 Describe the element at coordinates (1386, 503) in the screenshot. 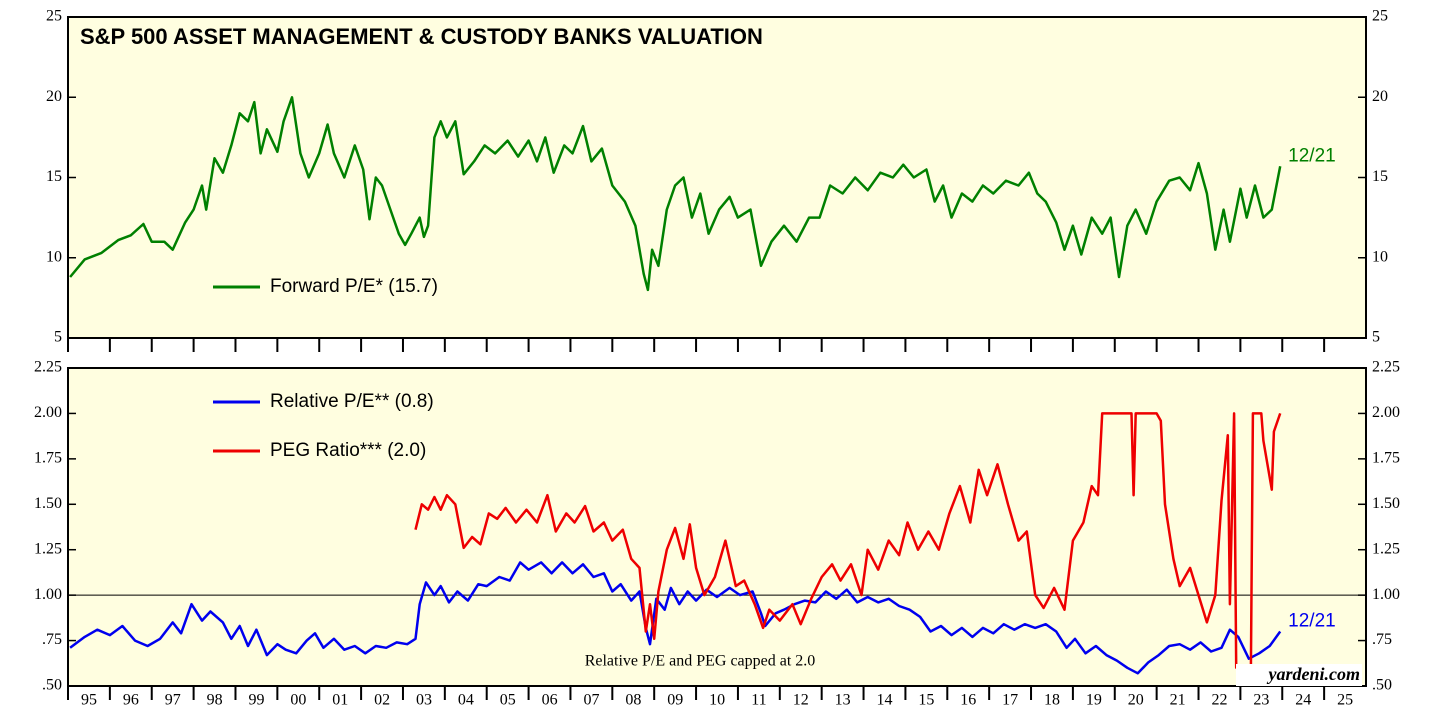

I see `y-tick-label-right: 1.50` at that location.